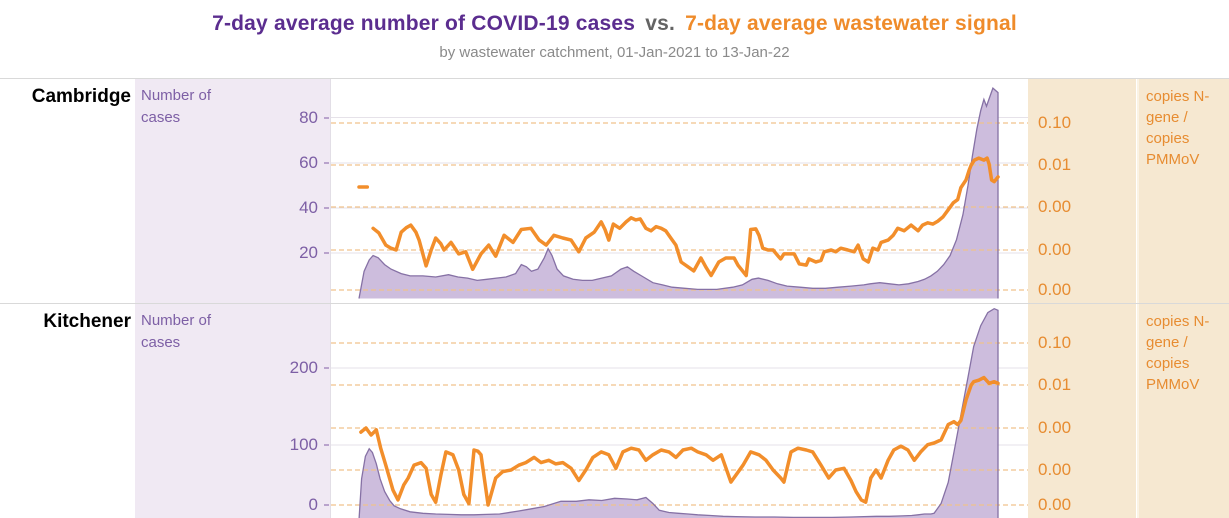 The image size is (1229, 518). I want to click on chart-title-separator: vs., so click(660, 23).